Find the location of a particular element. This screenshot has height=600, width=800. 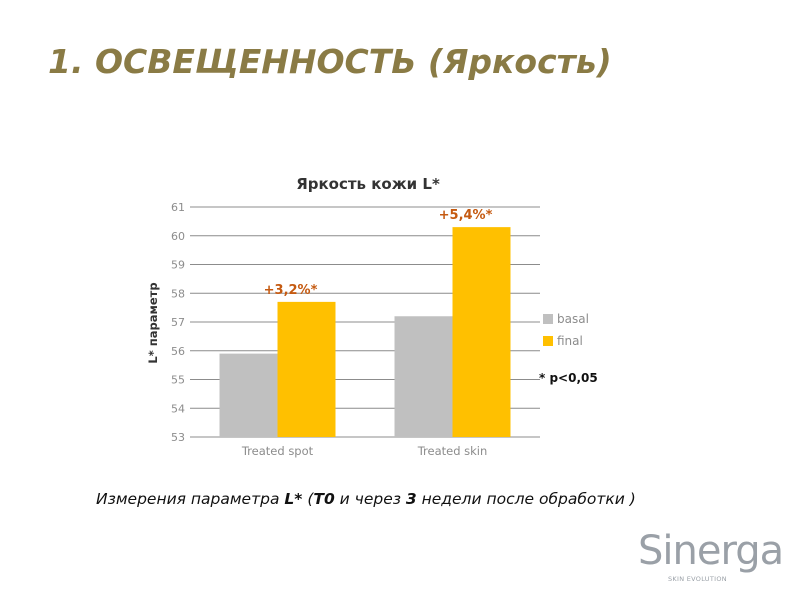

y-tick-label: 55 is located at coordinates (178, 380).